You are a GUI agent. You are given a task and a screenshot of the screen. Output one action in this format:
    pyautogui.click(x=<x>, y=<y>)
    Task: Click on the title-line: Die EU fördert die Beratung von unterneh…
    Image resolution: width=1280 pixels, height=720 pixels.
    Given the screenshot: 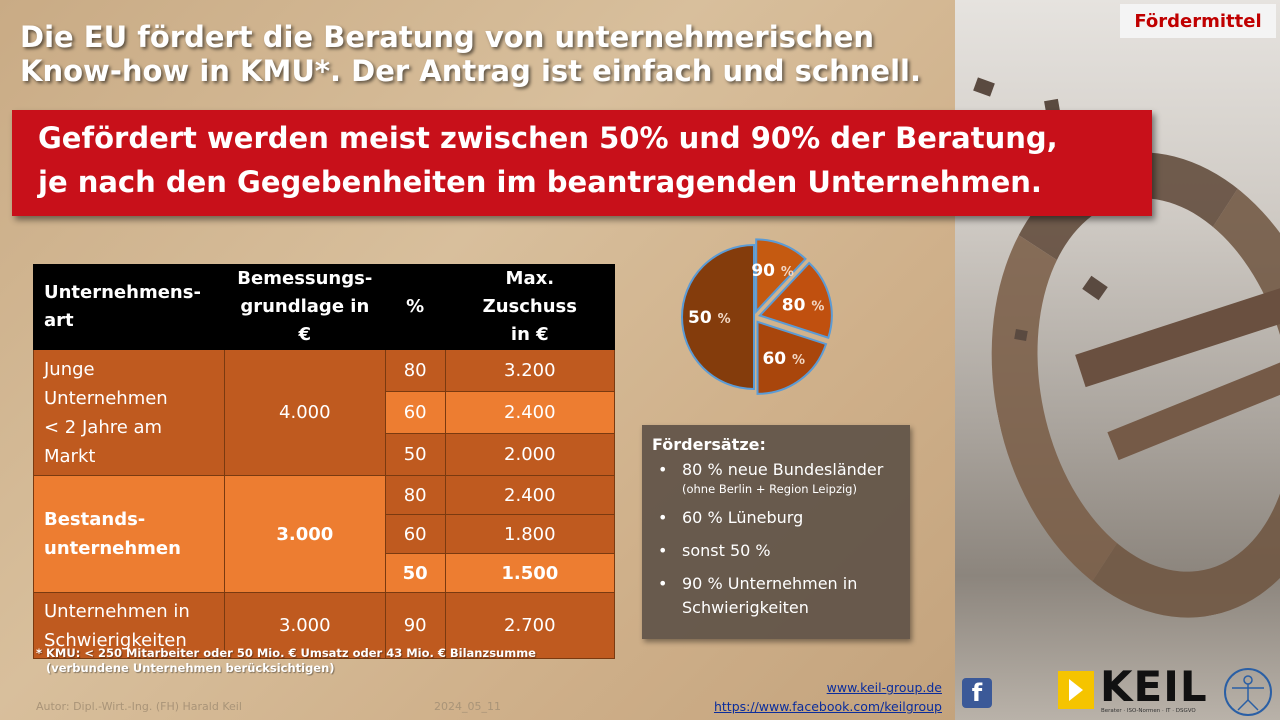 What is the action you would take?
    pyautogui.click(x=447, y=37)
    